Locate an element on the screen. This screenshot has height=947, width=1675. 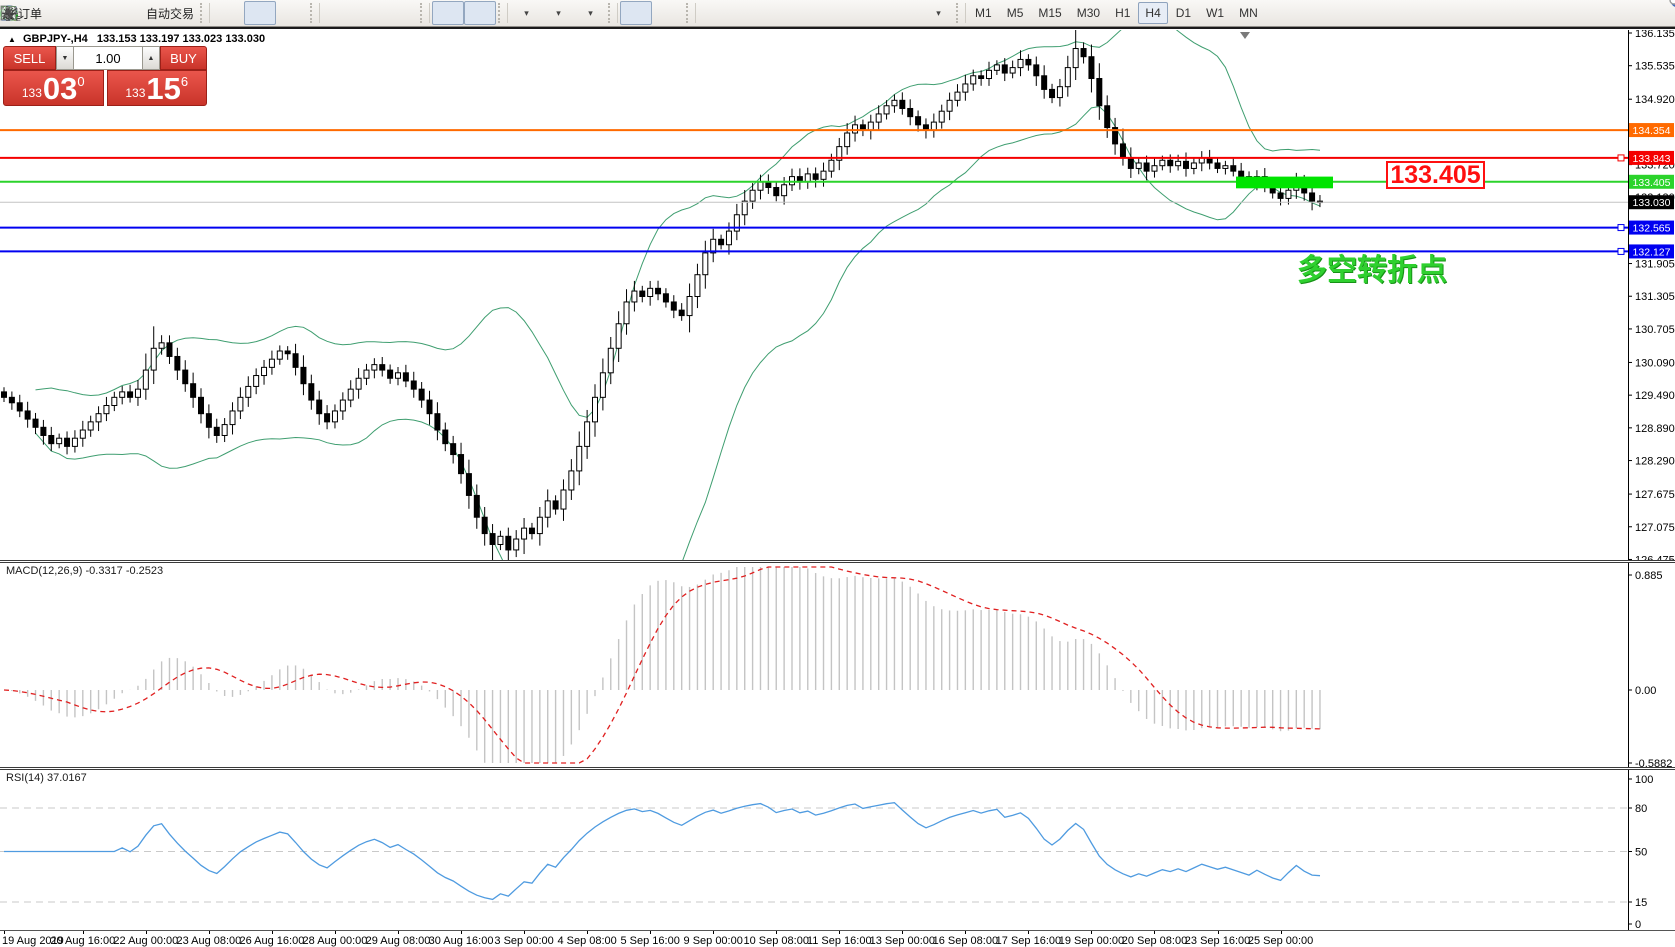
svg-text: 134.354 is located at coordinates (1652, 131).